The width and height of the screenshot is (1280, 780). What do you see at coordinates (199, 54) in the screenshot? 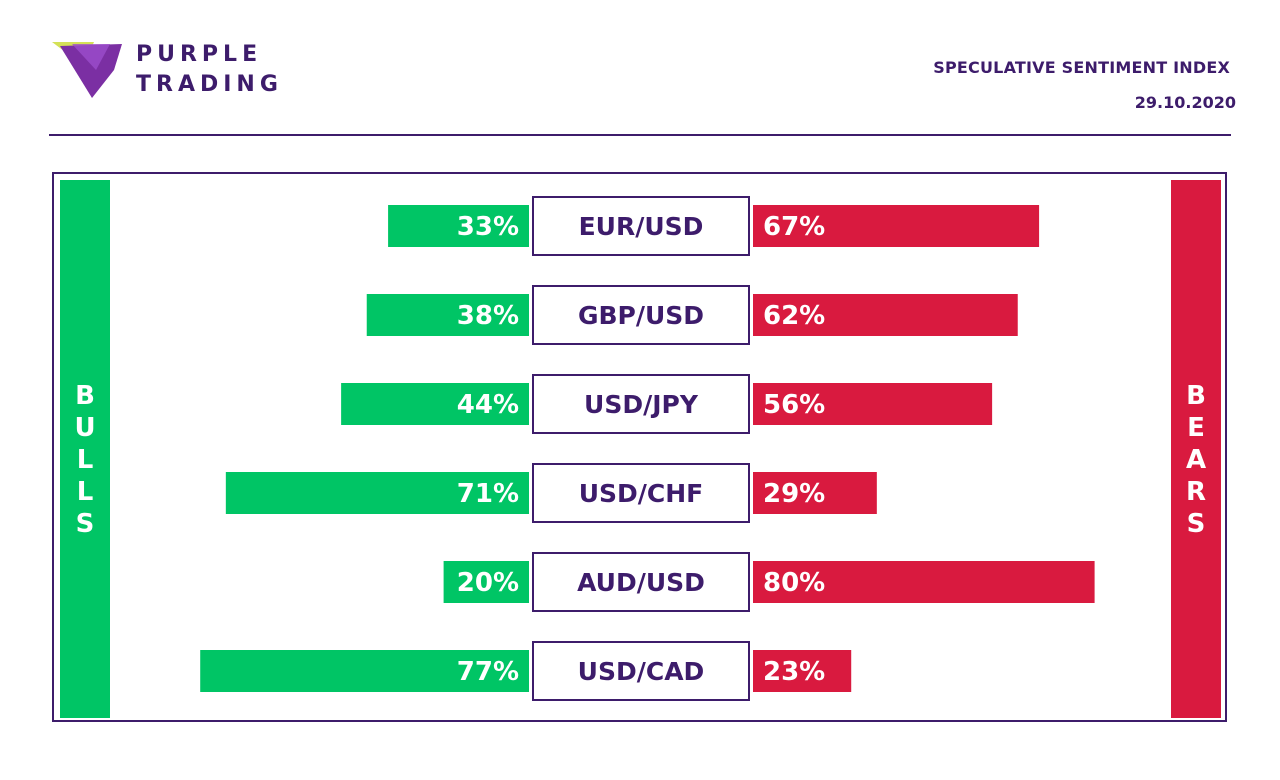
I see `brand-name-line1: PURPLE` at bounding box center [199, 54].